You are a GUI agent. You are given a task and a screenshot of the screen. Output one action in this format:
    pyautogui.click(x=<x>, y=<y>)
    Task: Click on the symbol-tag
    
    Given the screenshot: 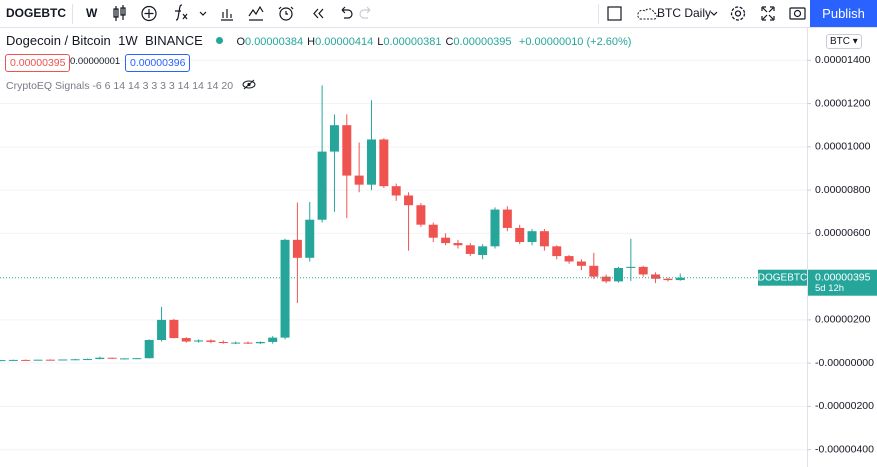 What is the action you would take?
    pyautogui.click(x=782, y=277)
    